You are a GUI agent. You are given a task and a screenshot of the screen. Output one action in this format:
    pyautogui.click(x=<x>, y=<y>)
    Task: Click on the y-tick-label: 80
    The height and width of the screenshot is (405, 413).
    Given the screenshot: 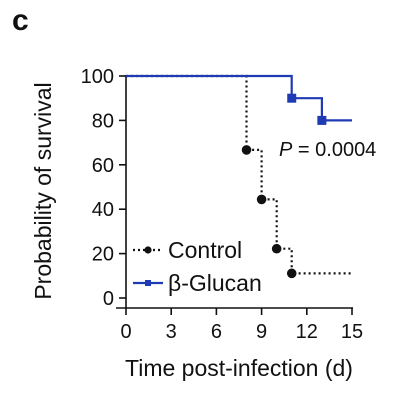 What is the action you would take?
    pyautogui.click(x=103, y=121)
    